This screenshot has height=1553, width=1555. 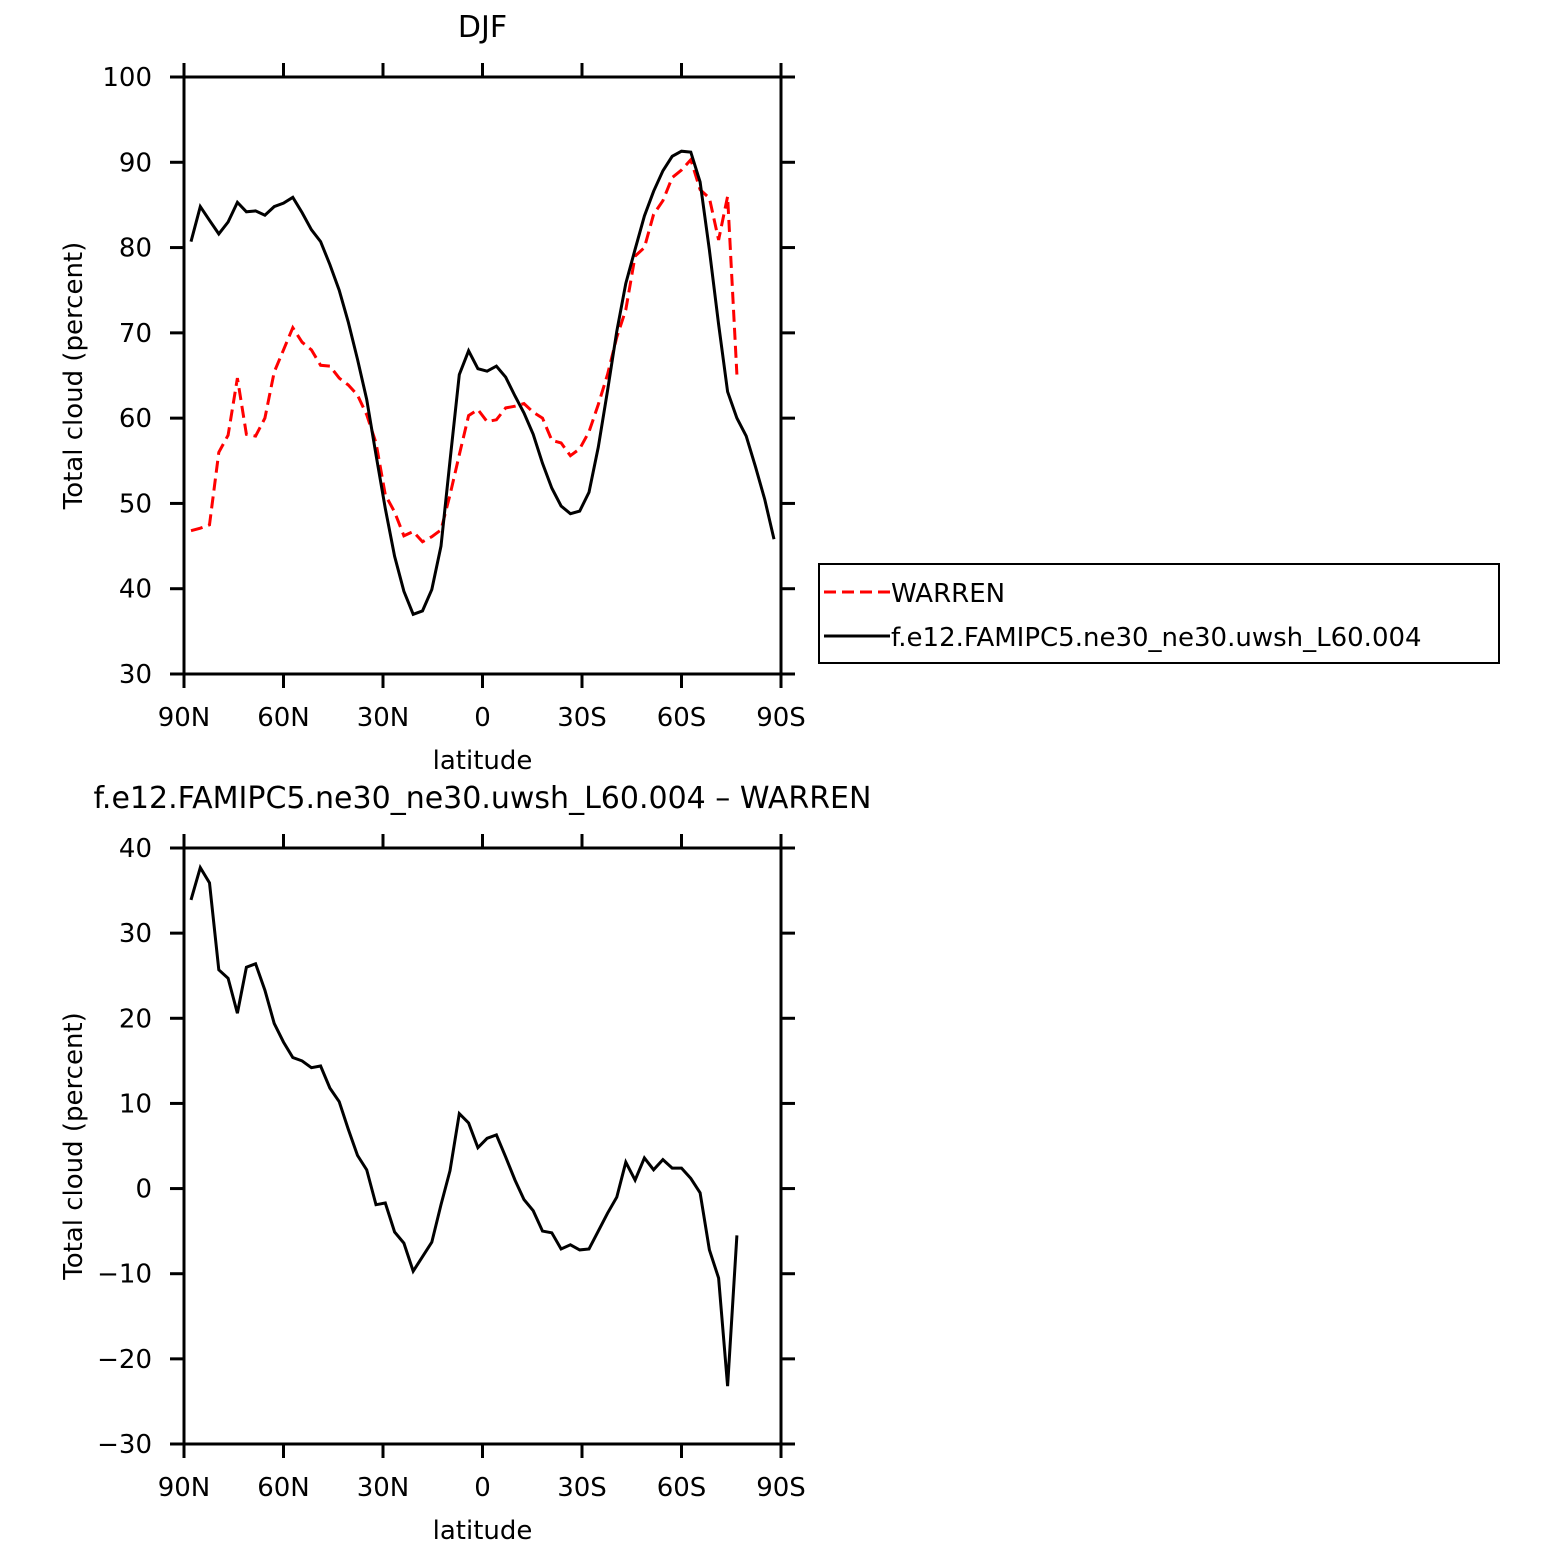 I want to click on y-tick-label: 70, so click(x=135, y=334).